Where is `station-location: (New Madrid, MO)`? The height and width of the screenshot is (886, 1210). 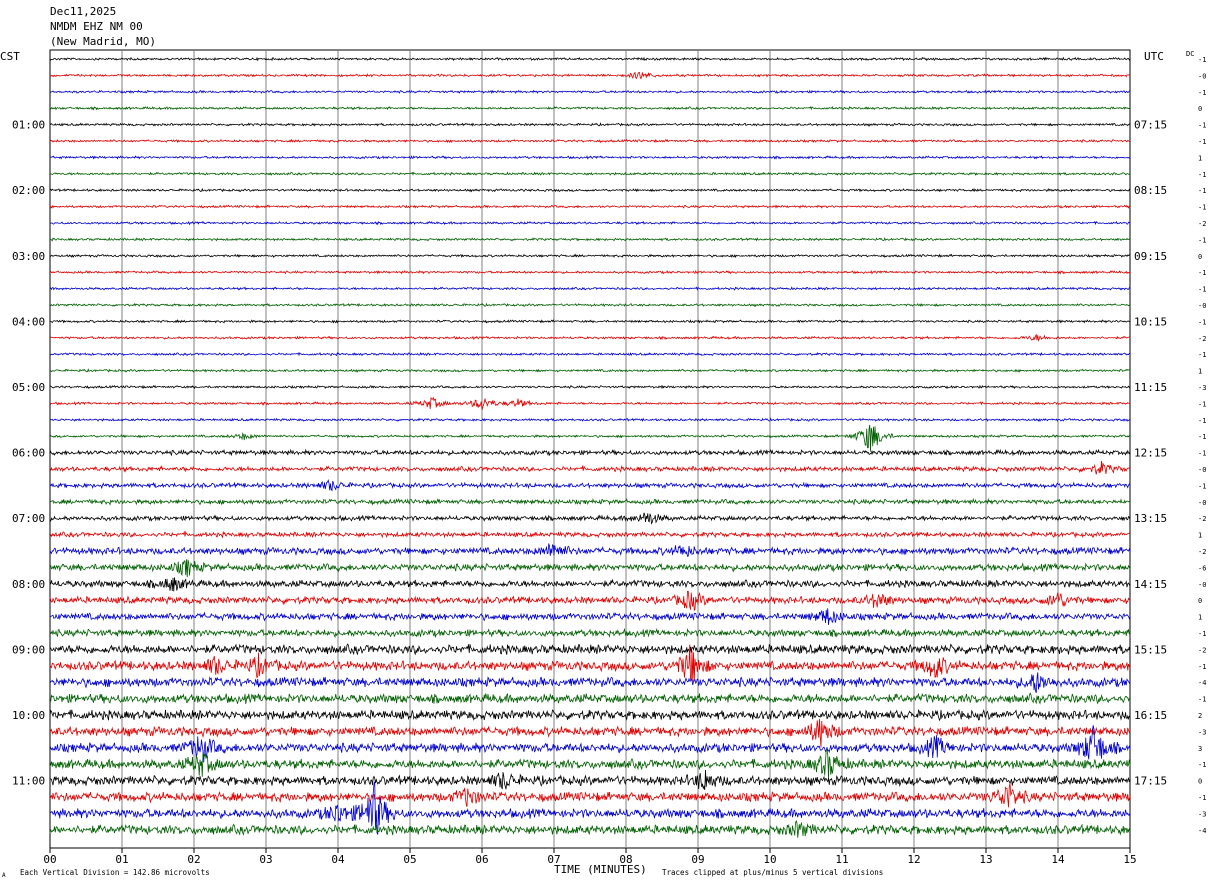 station-location: (New Madrid, MO) is located at coordinates (103, 41).